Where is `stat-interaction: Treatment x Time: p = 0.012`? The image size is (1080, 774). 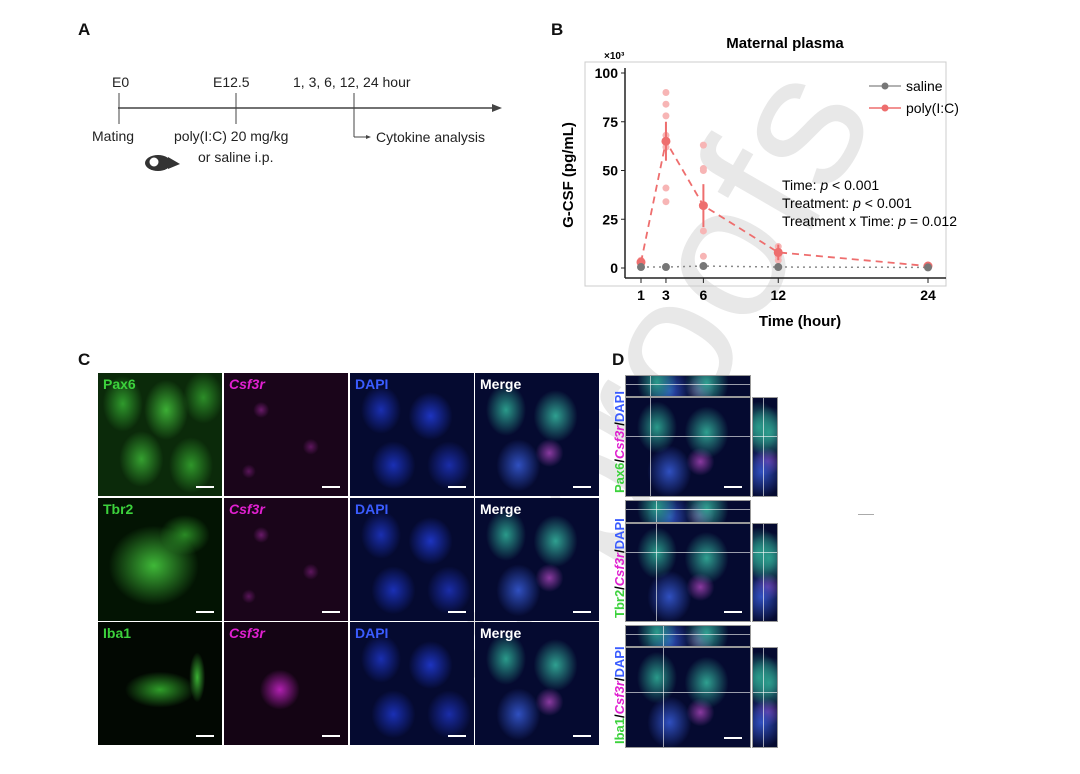
stat-interaction: Treatment x Time: p = 0.012 is located at coordinates (869, 221).